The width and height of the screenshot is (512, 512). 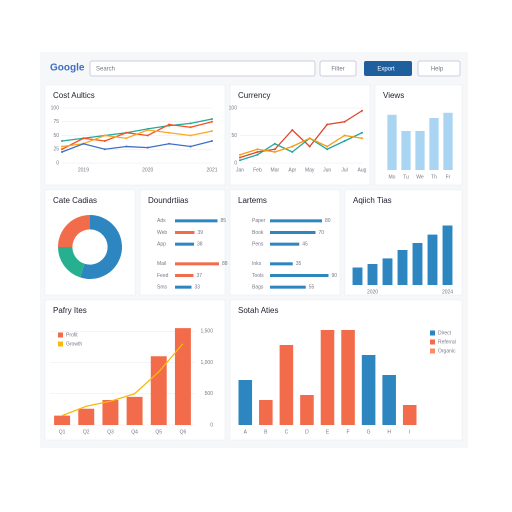 What do you see at coordinates (392, 177) in the screenshot?
I see `x-tick-label: Mo` at bounding box center [392, 177].